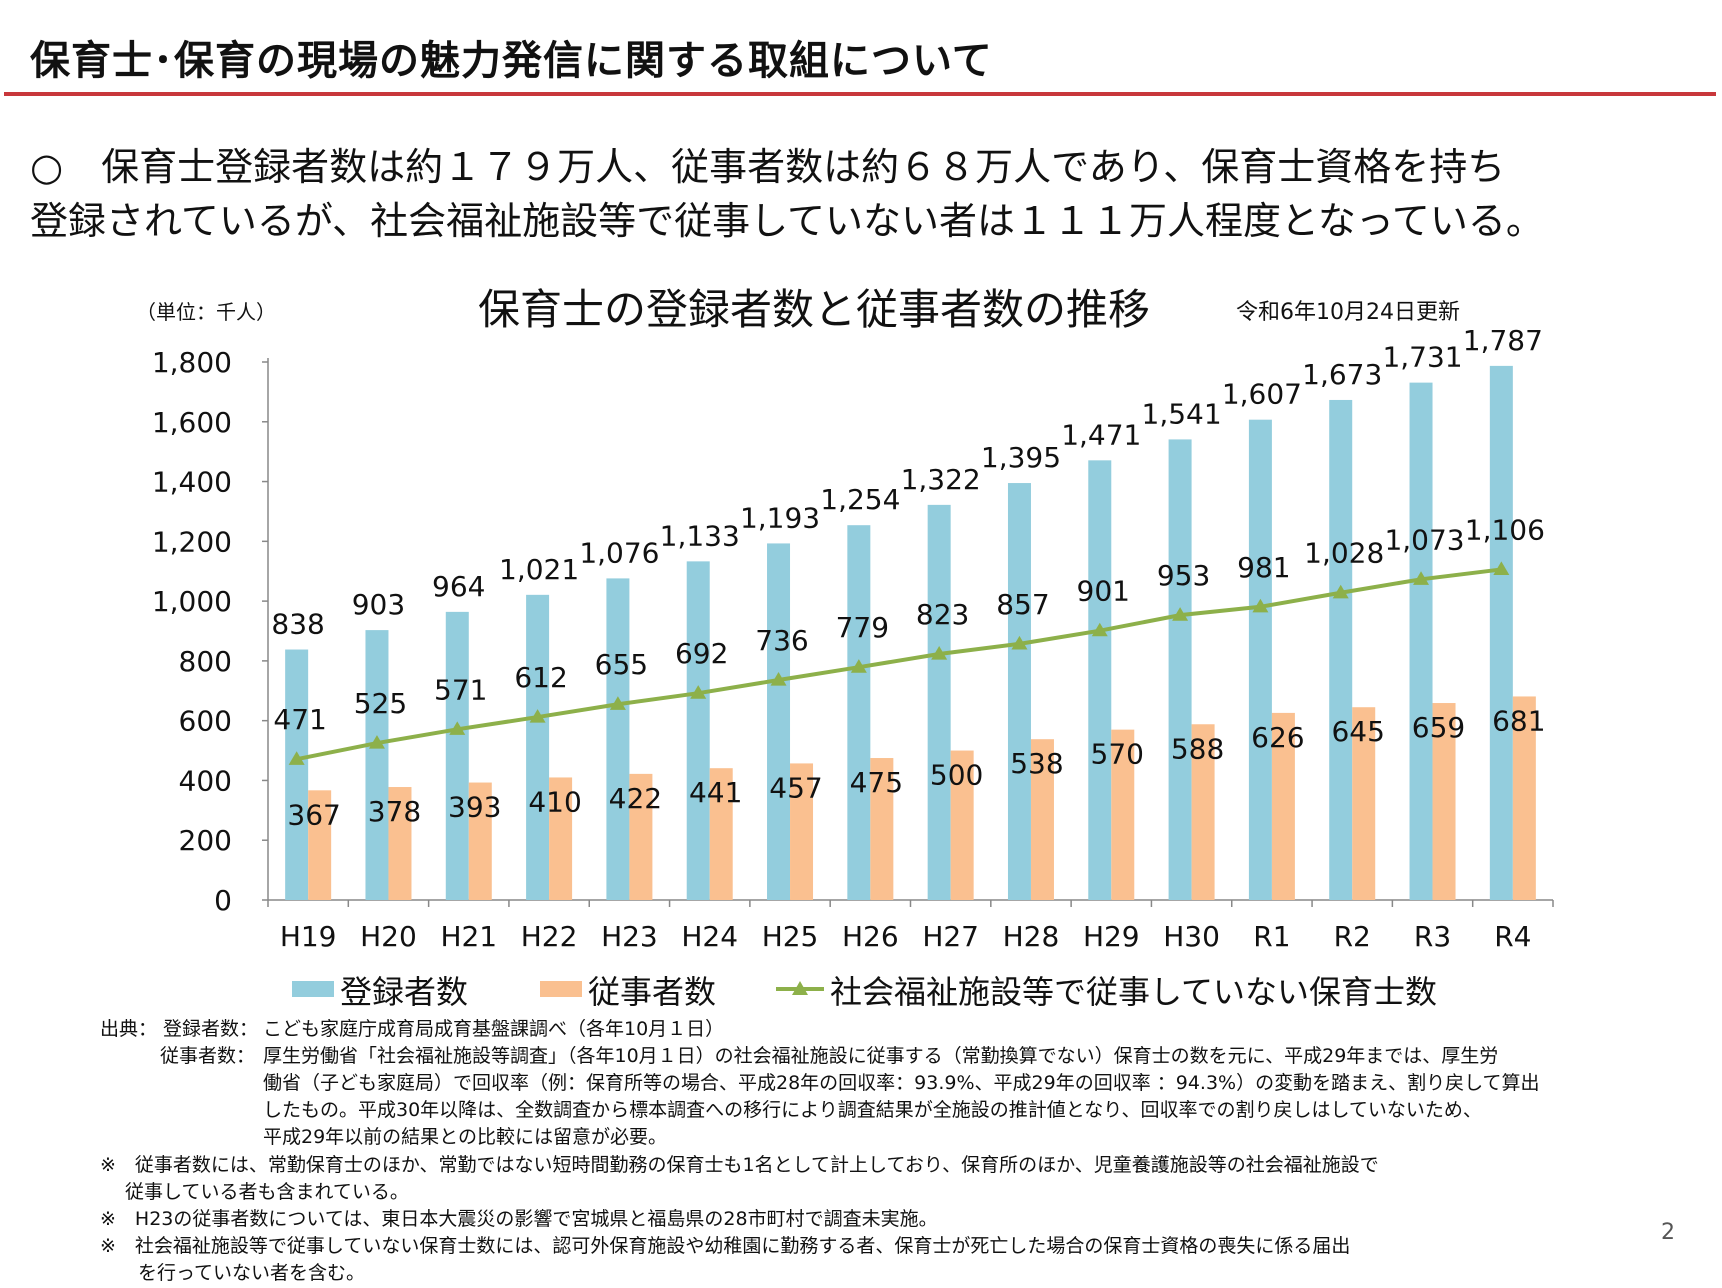 This screenshot has height=1288, width=1722. Describe the element at coordinates (539, 569) in the screenshot. I see `data-label-registered: 1,021` at that location.